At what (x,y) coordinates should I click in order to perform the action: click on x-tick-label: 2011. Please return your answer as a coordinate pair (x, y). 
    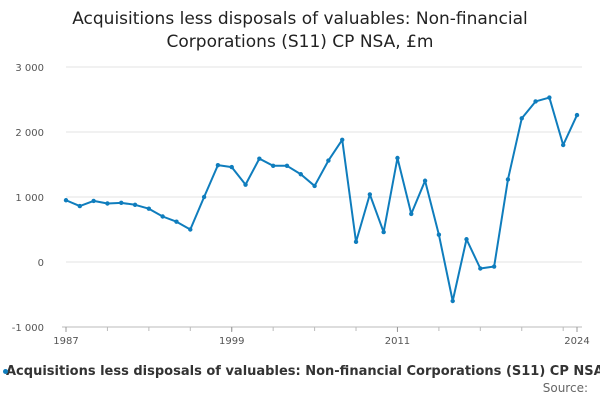
    Looking at the image, I should click on (397, 341).